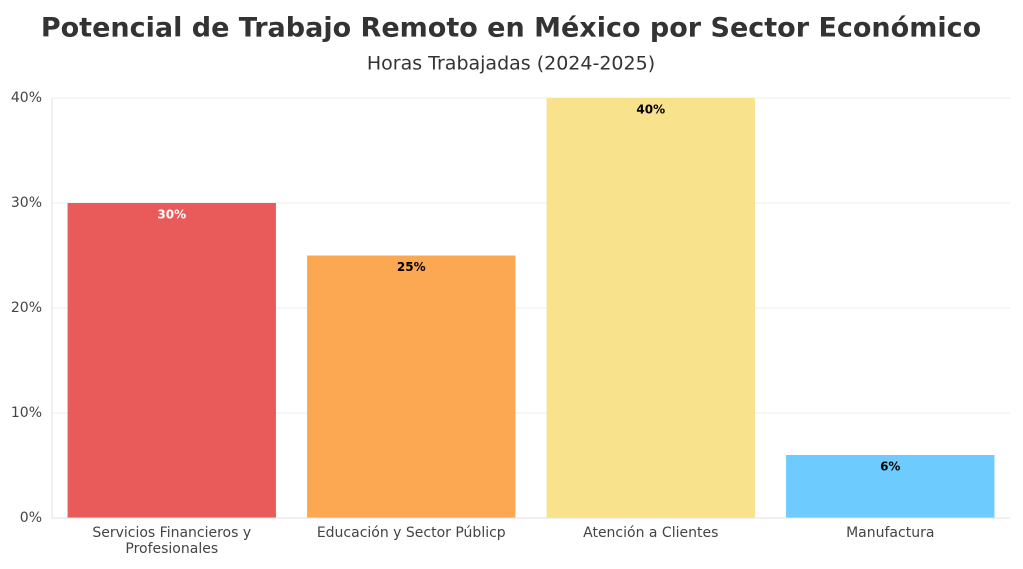 The image size is (1023, 569). I want to click on y-tick-label: 40%, so click(26, 98).